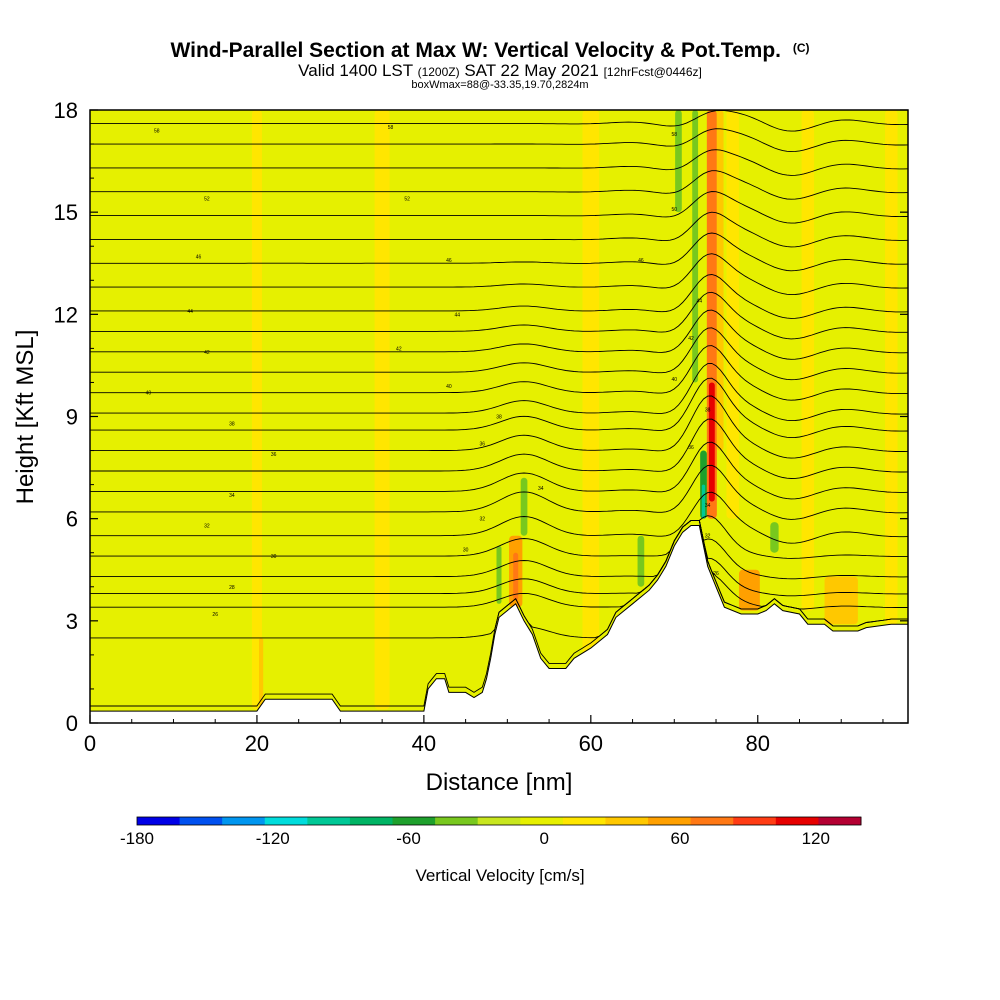 The width and height of the screenshot is (1000, 1000). I want to click on colorbar-tick-label: 120, so click(816, 838).